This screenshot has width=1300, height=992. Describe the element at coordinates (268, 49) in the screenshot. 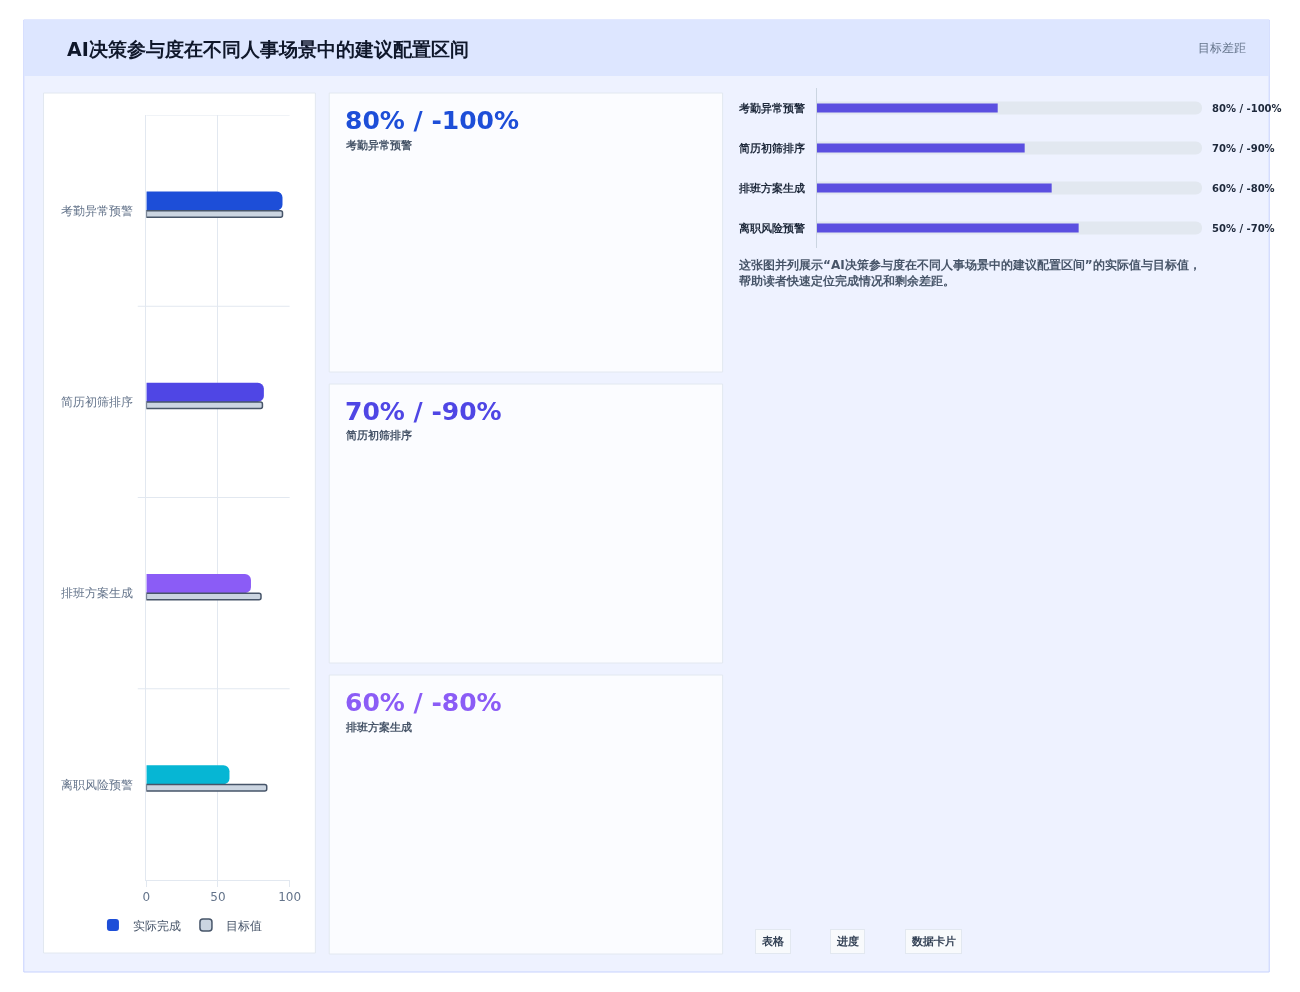

I see `chart-title: AI决策参与度在不同人事场景中的建议配置区间` at that location.